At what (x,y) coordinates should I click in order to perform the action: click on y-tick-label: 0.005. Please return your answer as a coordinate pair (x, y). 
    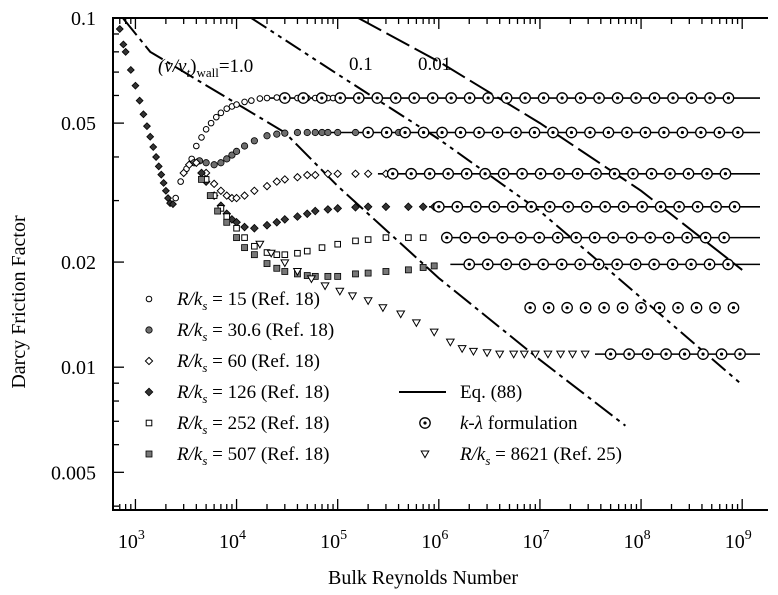
    Looking at the image, I should click on (73, 473).